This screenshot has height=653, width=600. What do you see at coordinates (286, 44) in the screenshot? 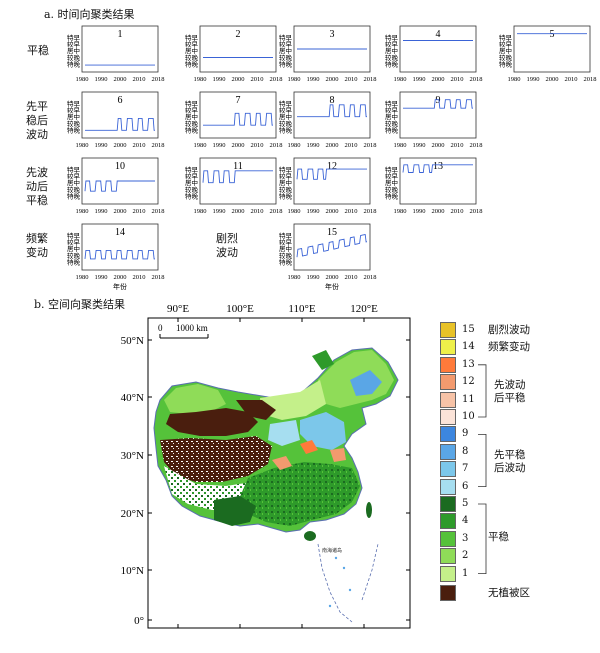
I see `mini-y-label: 较早` at bounding box center [286, 44].